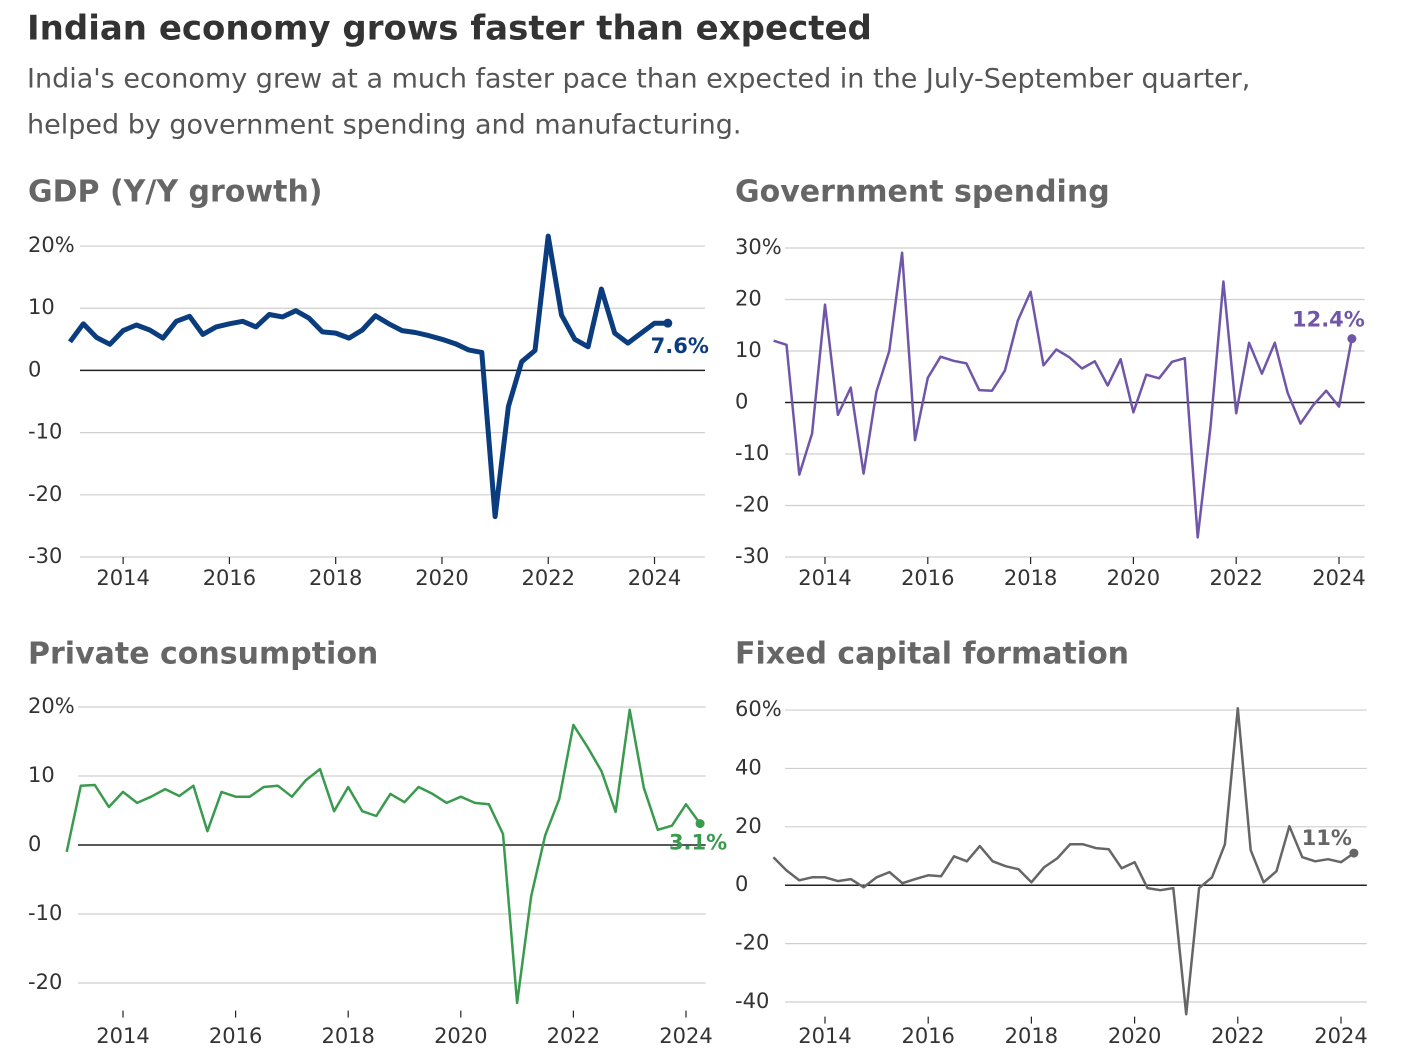 The image size is (1428, 1062). I want to click on y-tick-label: -40, so click(752, 1001).